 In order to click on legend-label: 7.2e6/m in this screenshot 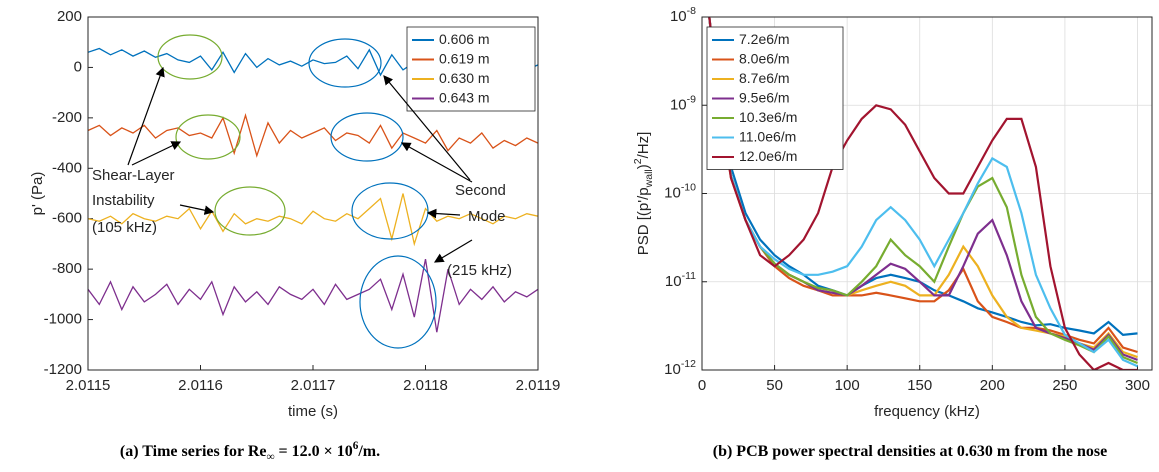, I will do `click(764, 39)`.